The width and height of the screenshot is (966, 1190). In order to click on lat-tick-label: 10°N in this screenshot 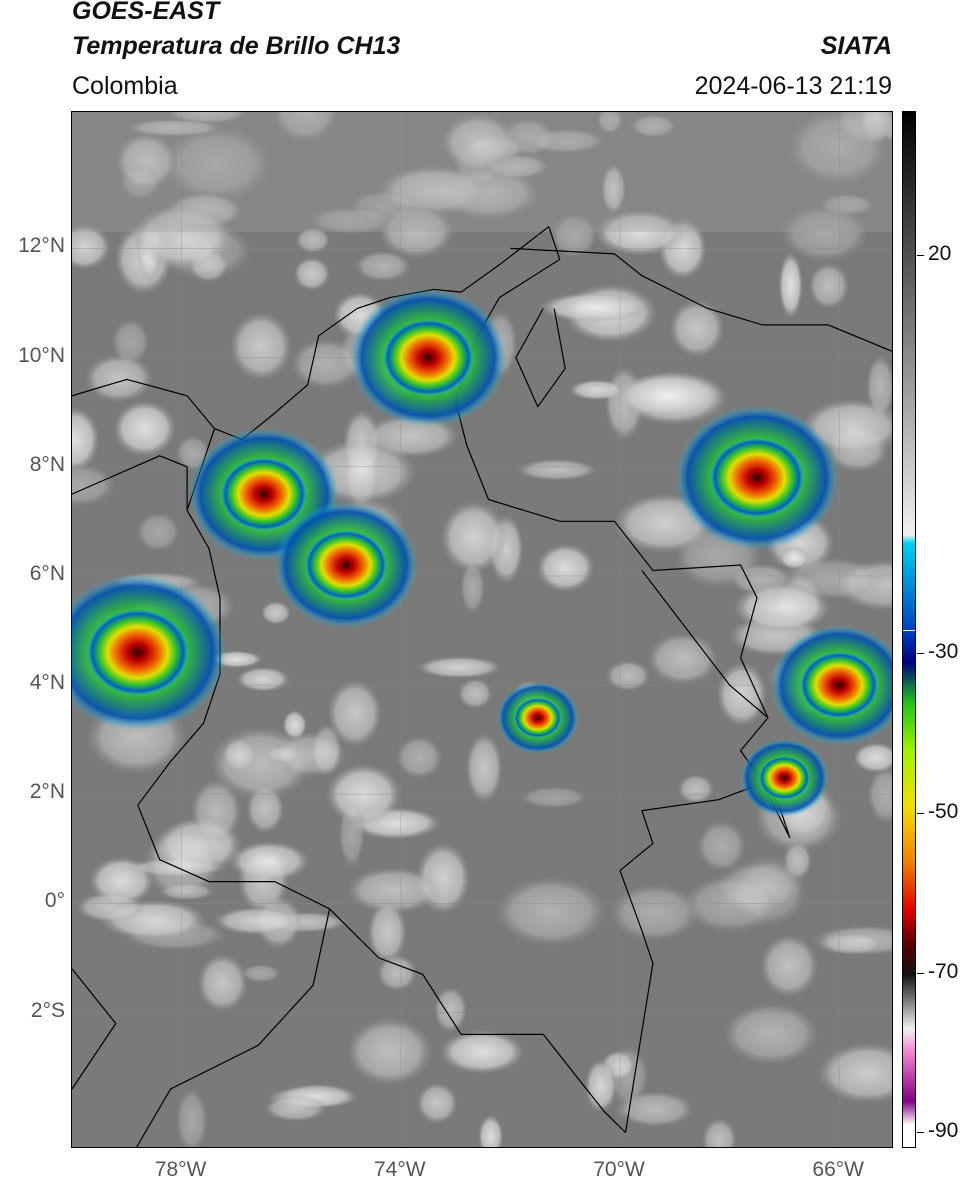, I will do `click(41, 355)`.